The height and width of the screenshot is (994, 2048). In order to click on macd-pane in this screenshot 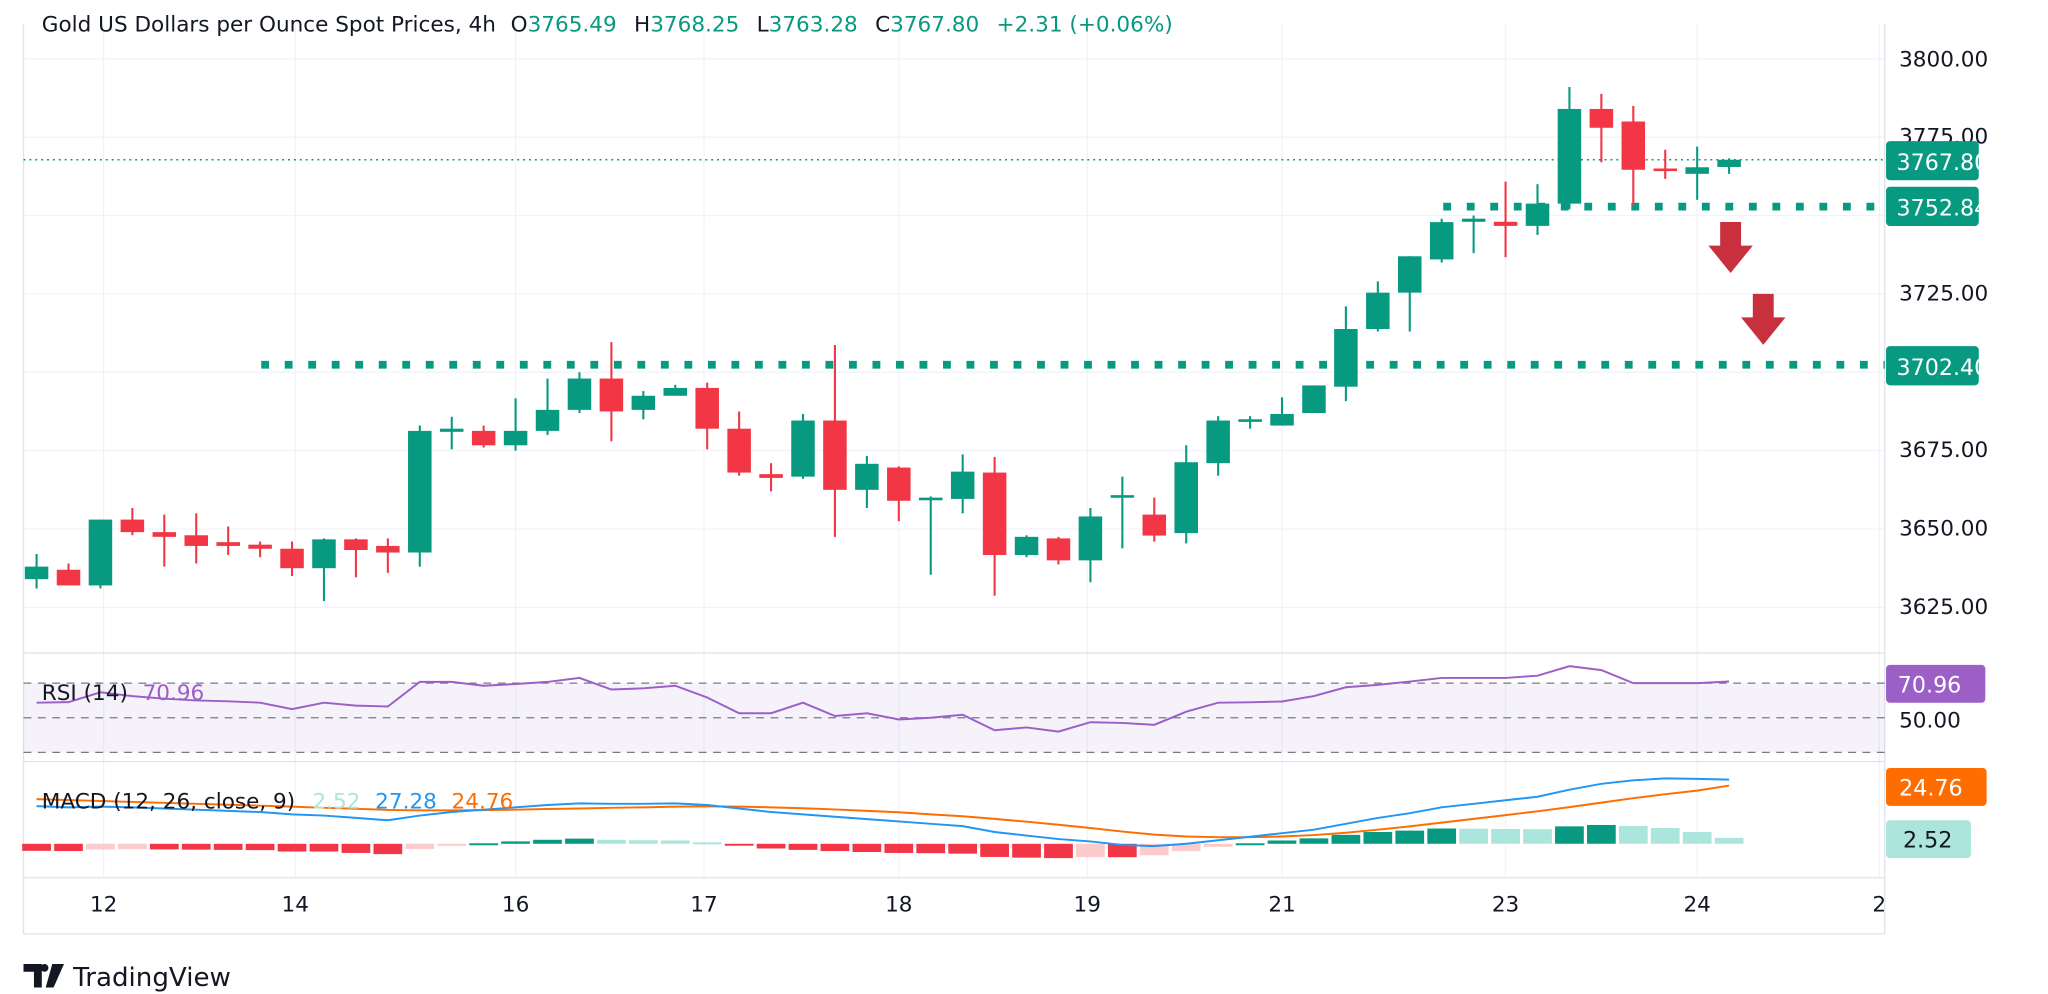, I will do `click(883, 818)`.